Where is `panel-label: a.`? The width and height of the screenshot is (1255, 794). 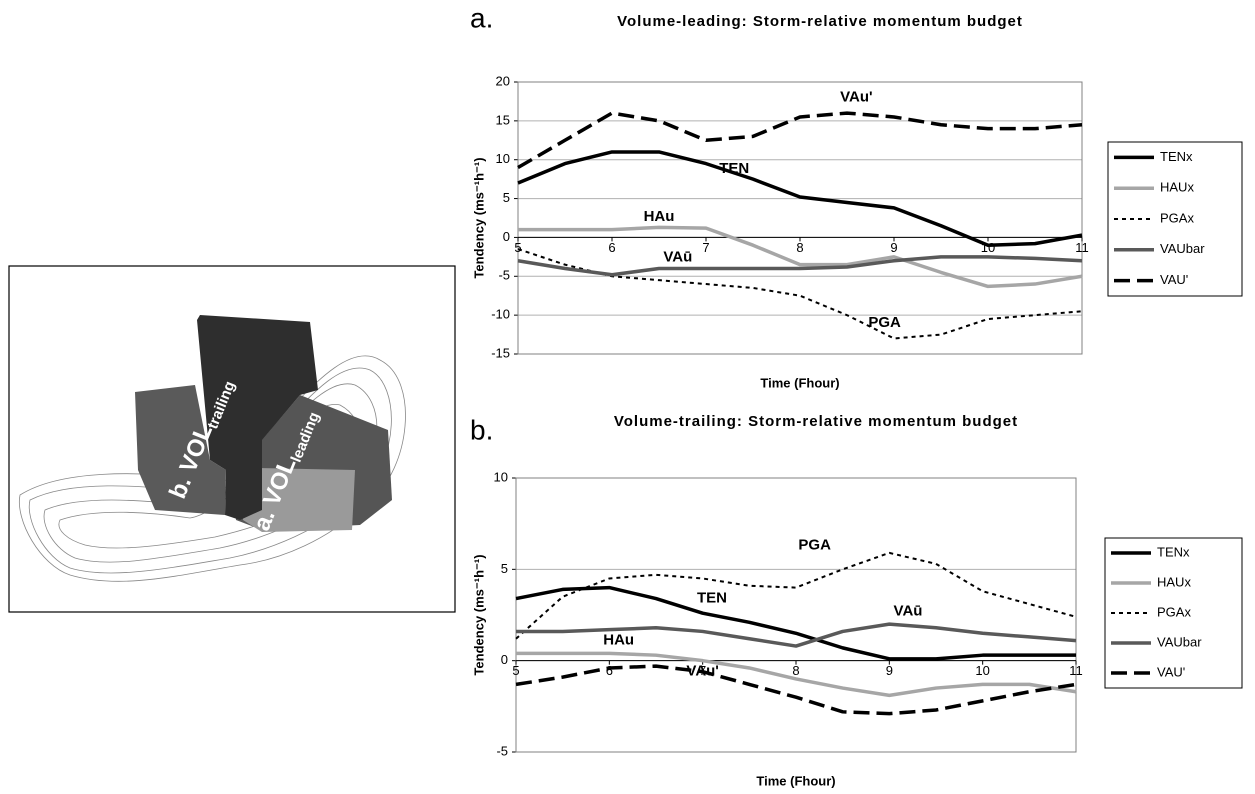
panel-label: a. is located at coordinates (481, 17).